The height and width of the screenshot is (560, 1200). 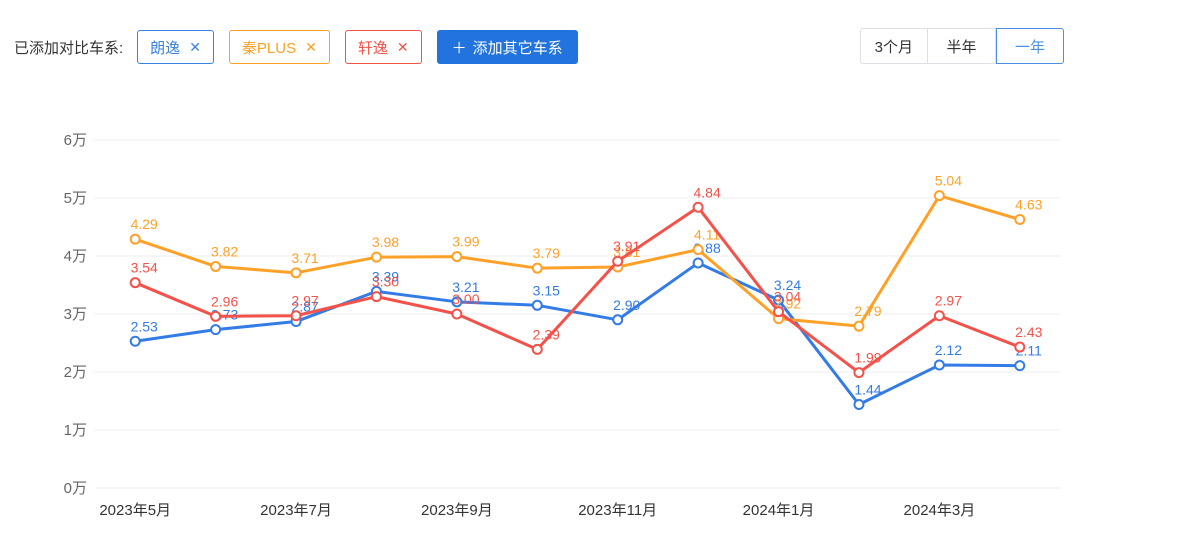 I want to click on x-axis-tick-label: 2024年1月, so click(x=779, y=510).